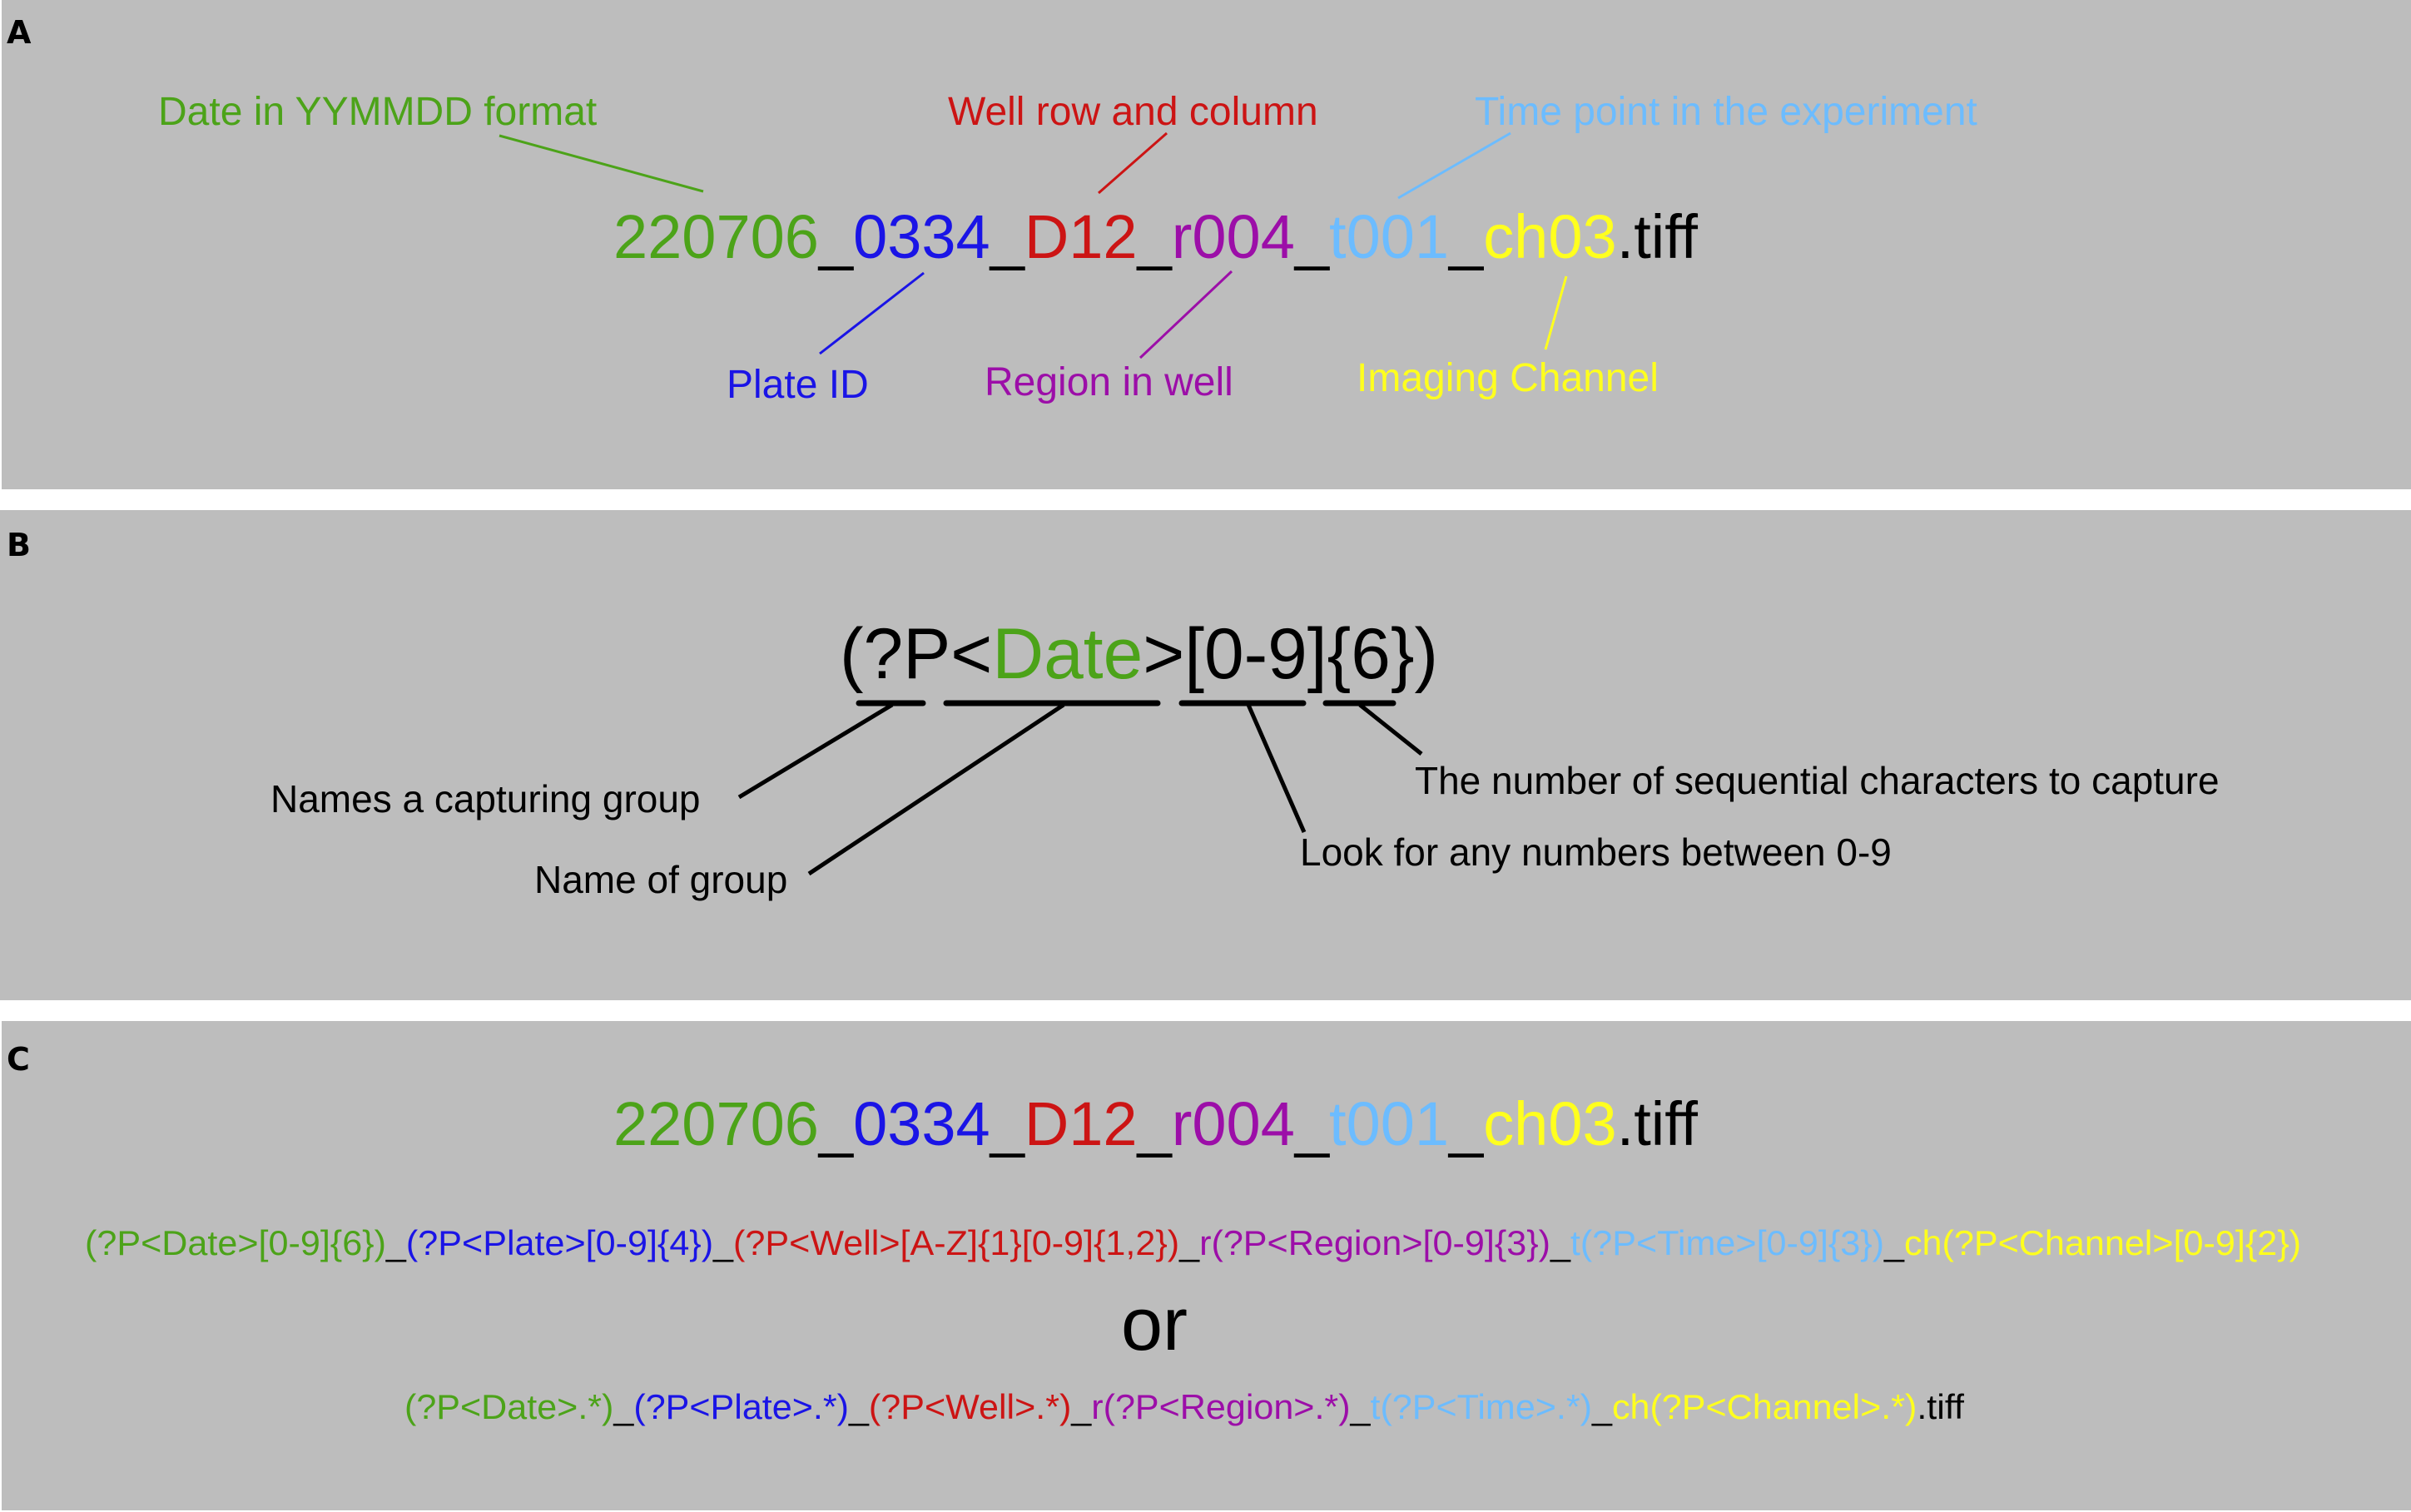  Describe the element at coordinates (1155, 1324) in the screenshot. I see `or-label: or` at that location.